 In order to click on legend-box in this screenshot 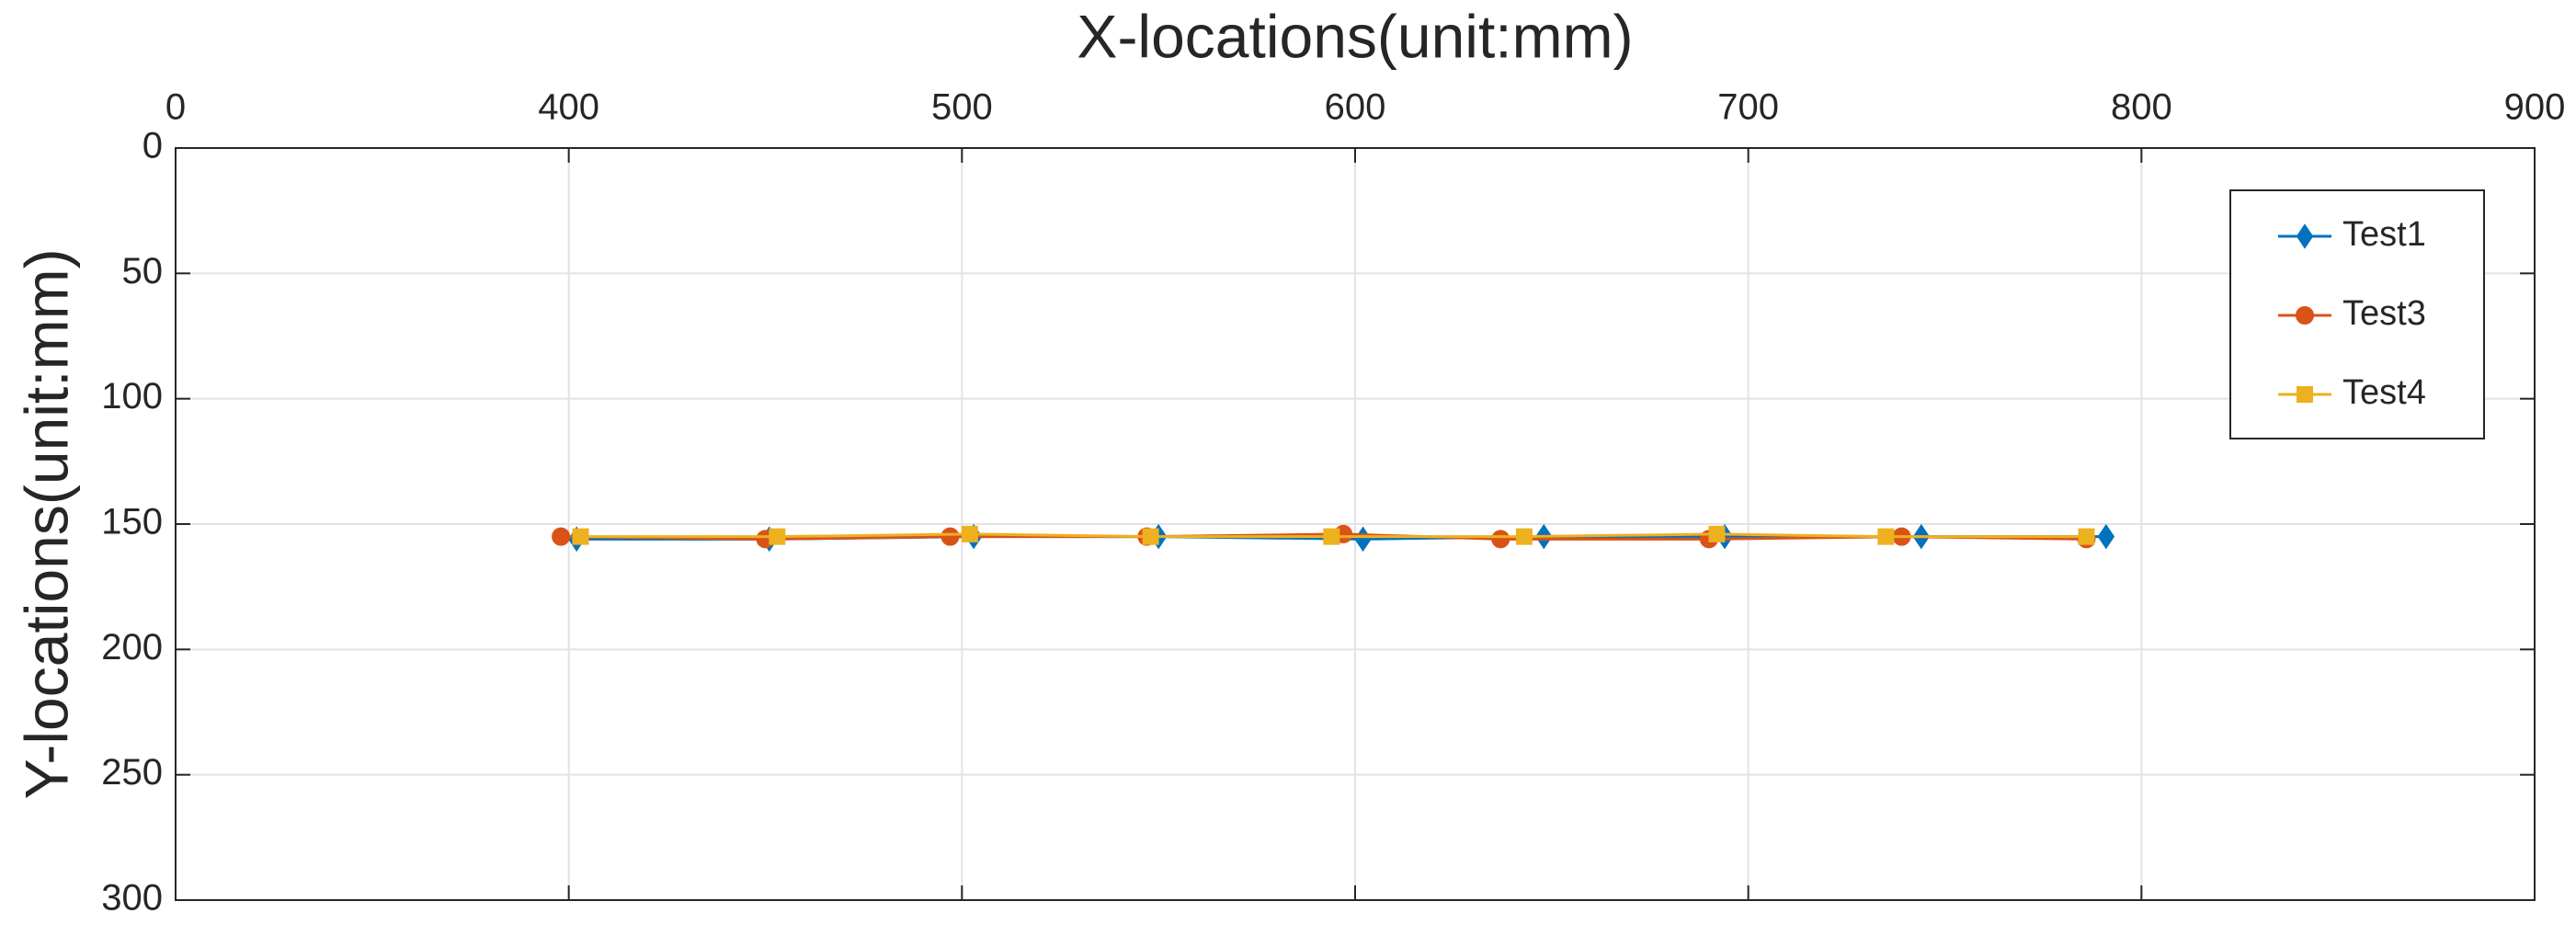, I will do `click(2357, 314)`.